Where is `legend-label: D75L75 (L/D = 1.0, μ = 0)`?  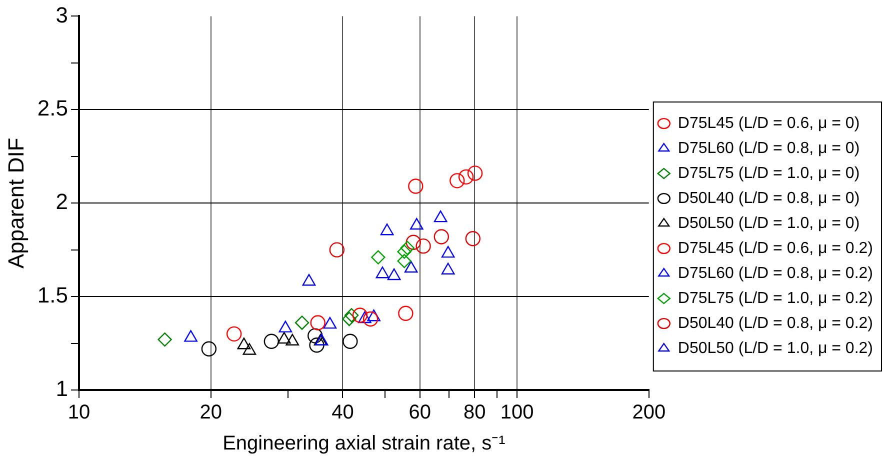 legend-label: D75L75 (L/D = 1.0, μ = 0) is located at coordinates (769, 173).